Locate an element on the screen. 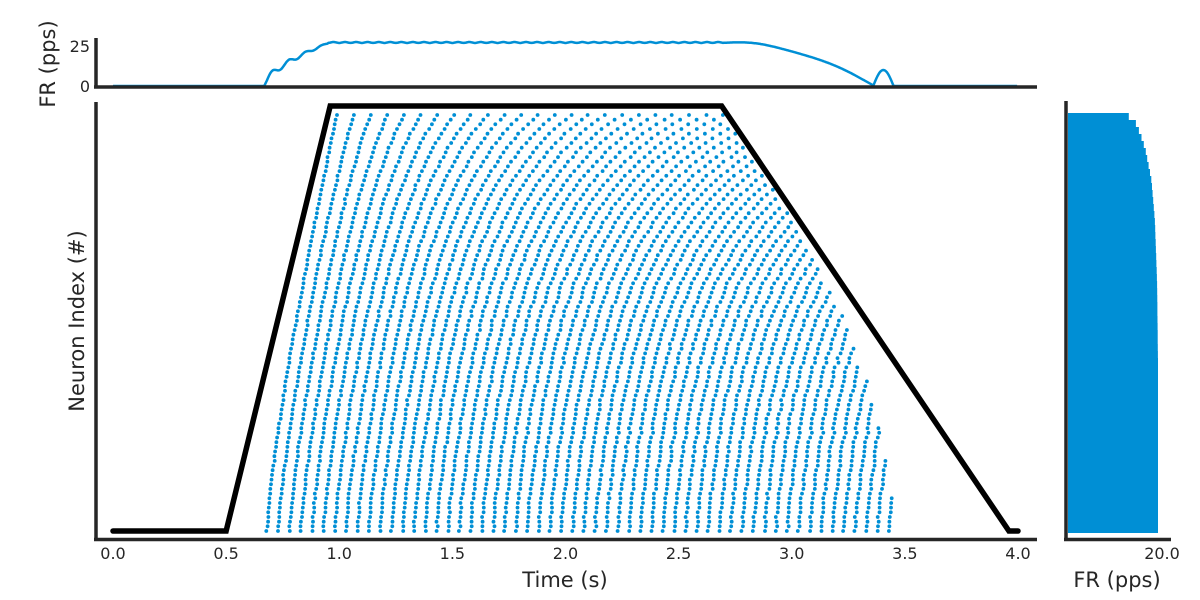  main-xtick-1.5: 1.5 is located at coordinates (452, 553).